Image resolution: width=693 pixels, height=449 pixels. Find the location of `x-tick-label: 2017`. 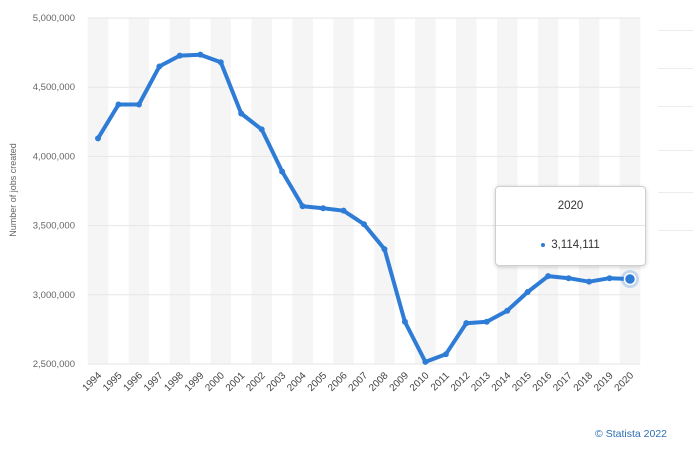

x-tick-label: 2017 is located at coordinates (563, 382).